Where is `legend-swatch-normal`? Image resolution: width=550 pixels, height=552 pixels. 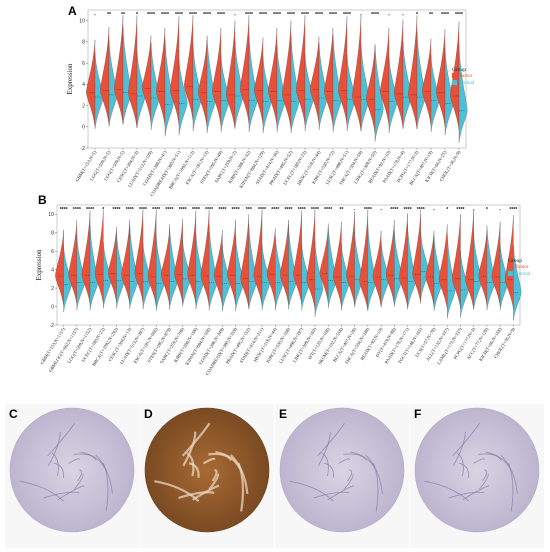 legend-swatch-normal is located at coordinates (454, 82).